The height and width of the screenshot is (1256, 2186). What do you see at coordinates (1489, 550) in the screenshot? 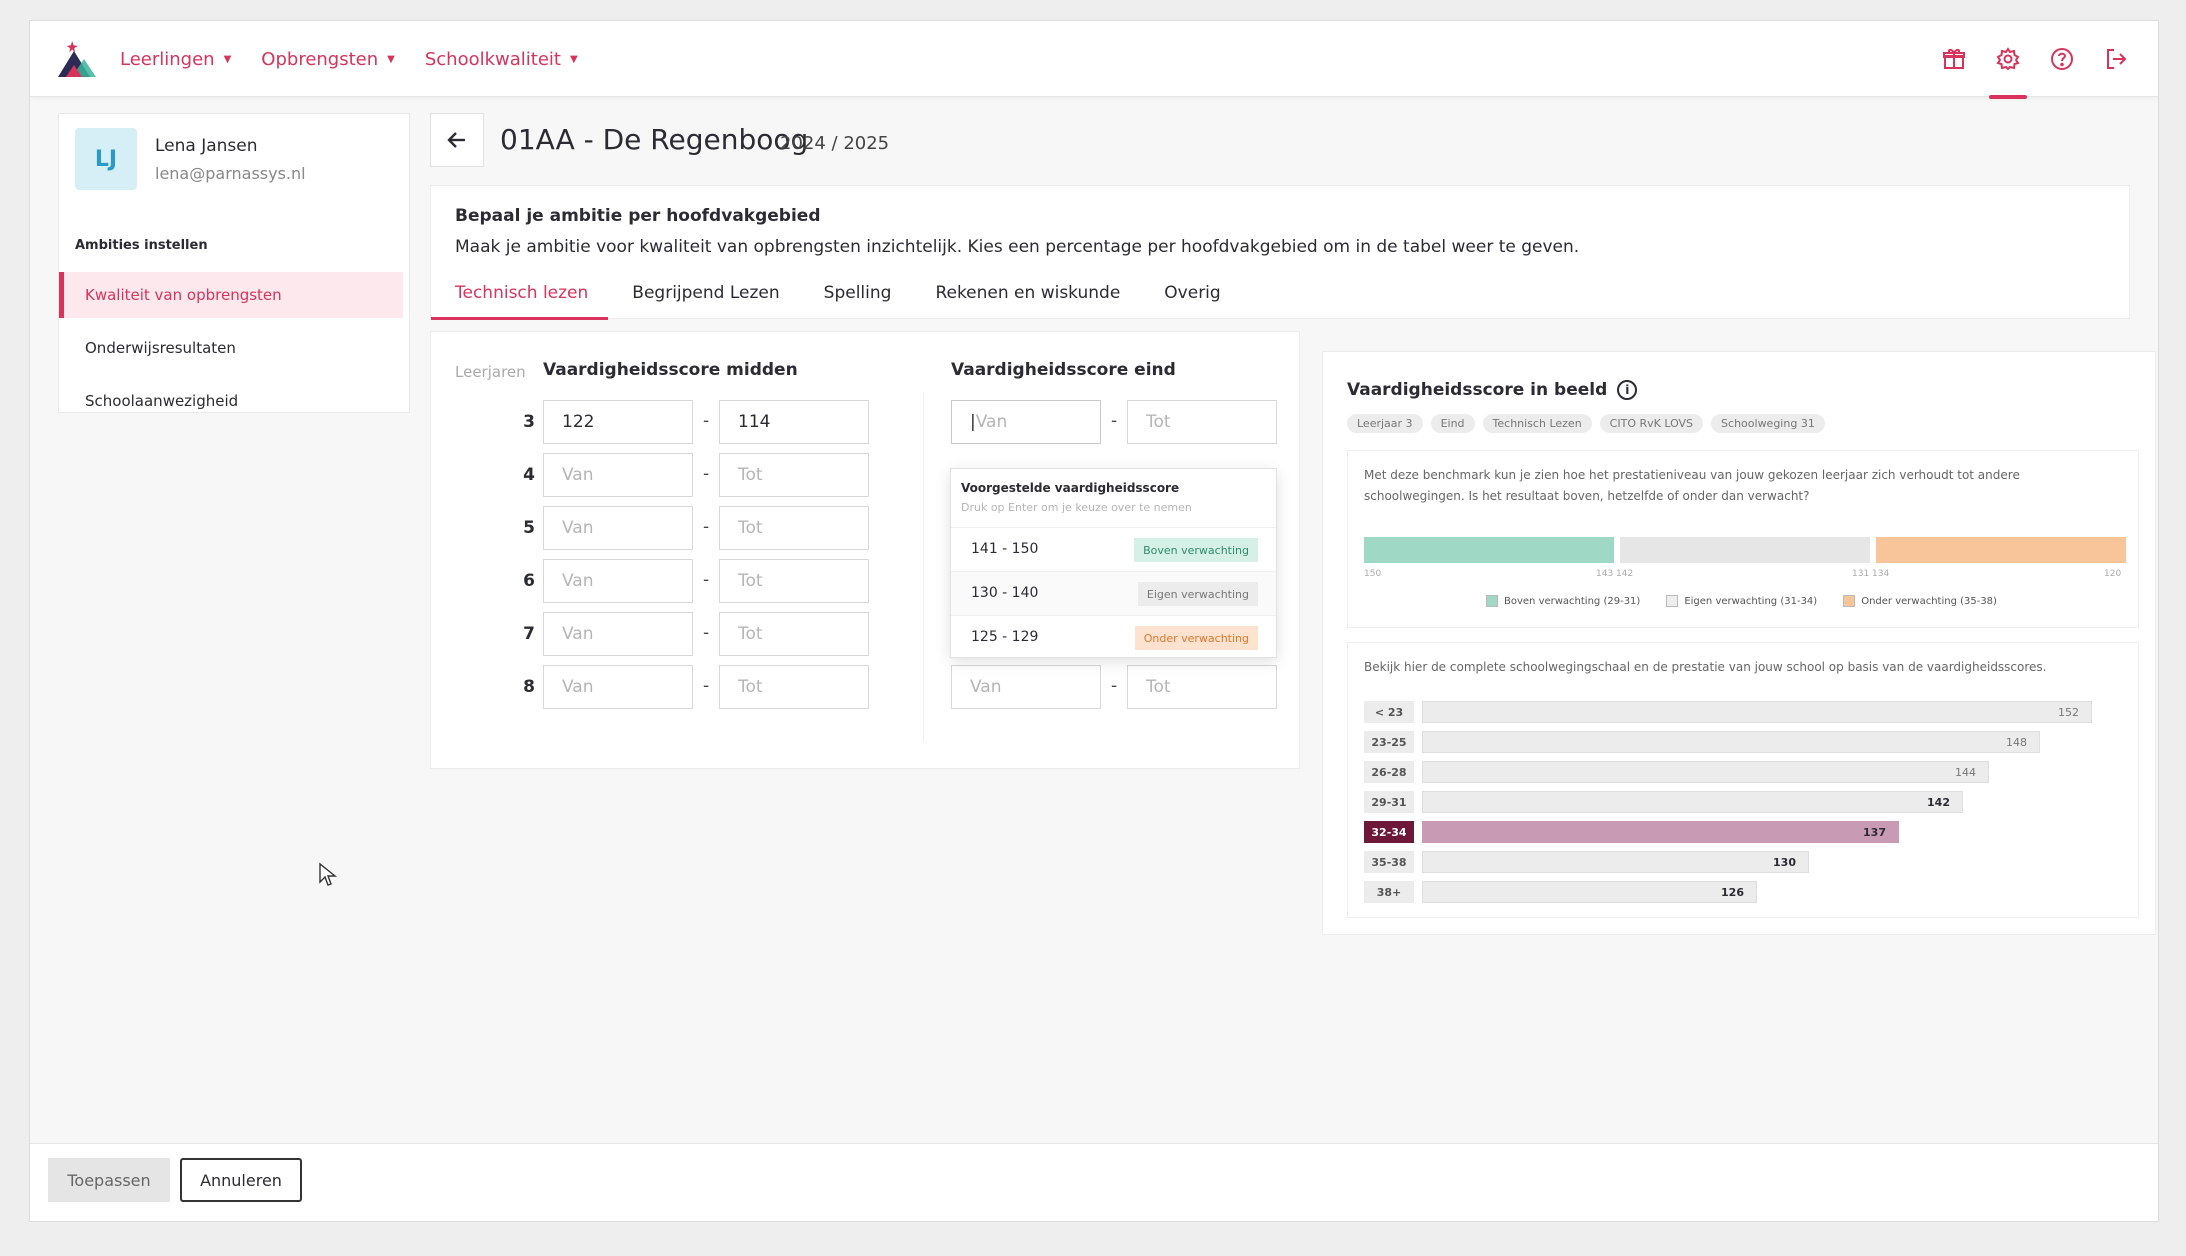
I see `segment-boven` at bounding box center [1489, 550].